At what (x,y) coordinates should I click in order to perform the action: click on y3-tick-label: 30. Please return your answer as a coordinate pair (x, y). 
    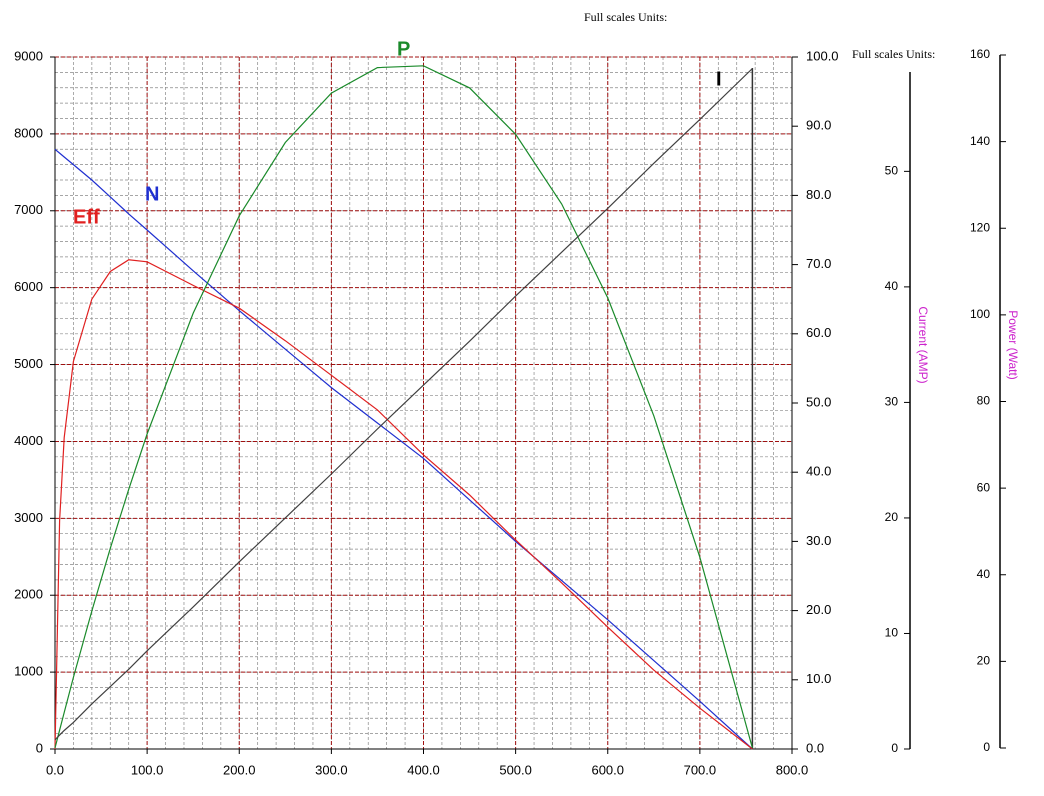
    Looking at the image, I should click on (892, 402).